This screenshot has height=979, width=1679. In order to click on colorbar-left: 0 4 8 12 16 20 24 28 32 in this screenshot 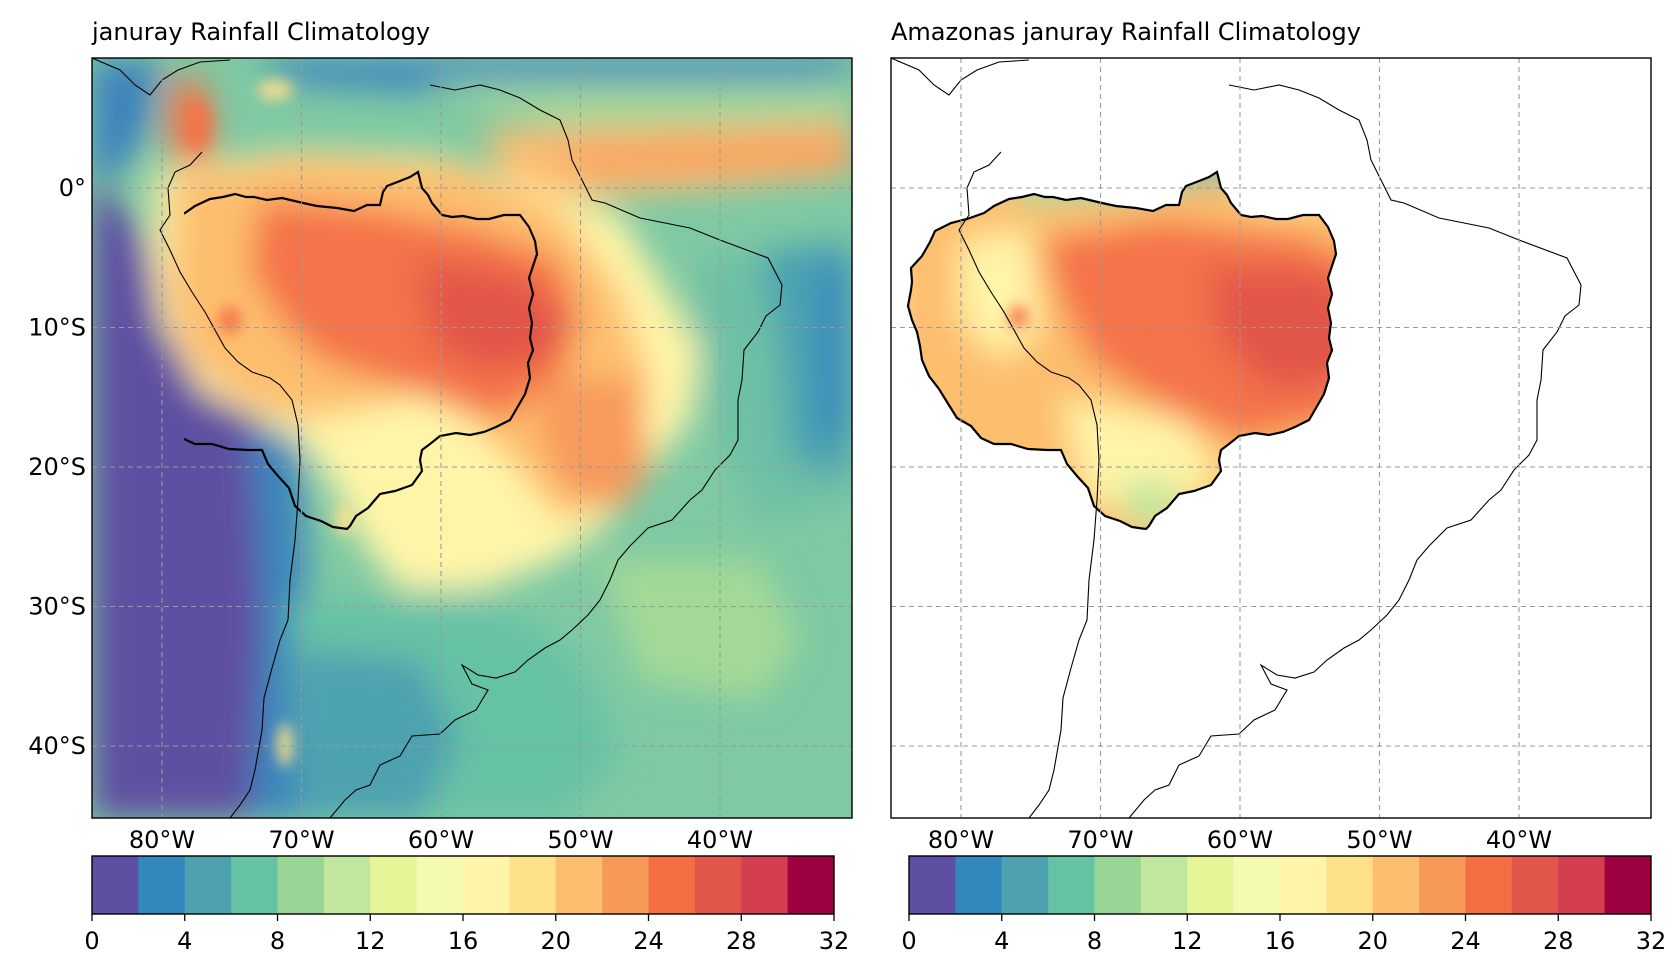, I will do `click(467, 905)`.